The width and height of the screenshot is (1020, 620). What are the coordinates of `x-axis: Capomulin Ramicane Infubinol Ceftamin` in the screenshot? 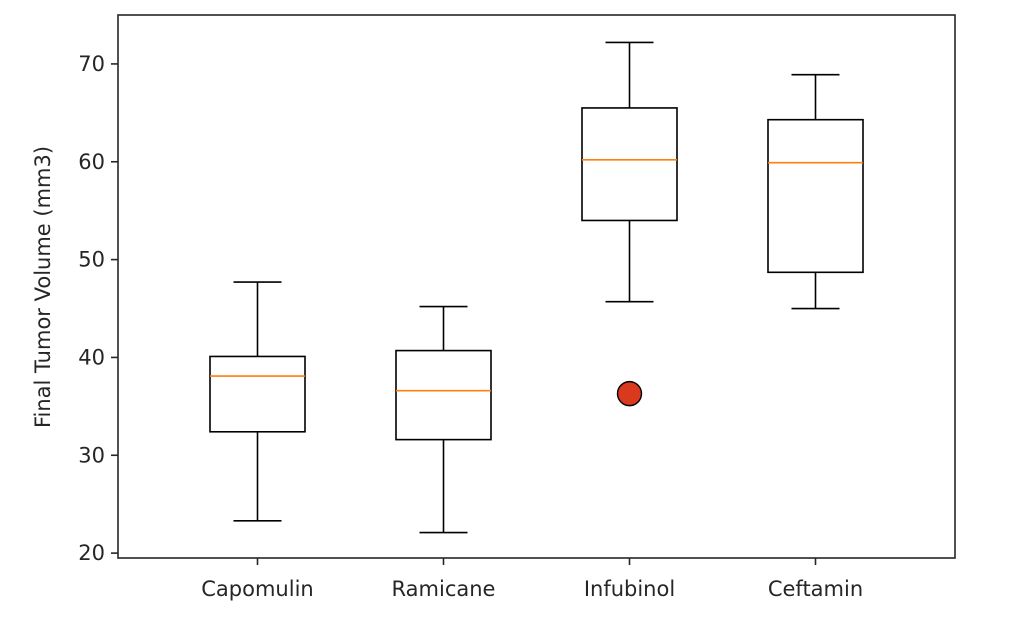 It's located at (532, 579).